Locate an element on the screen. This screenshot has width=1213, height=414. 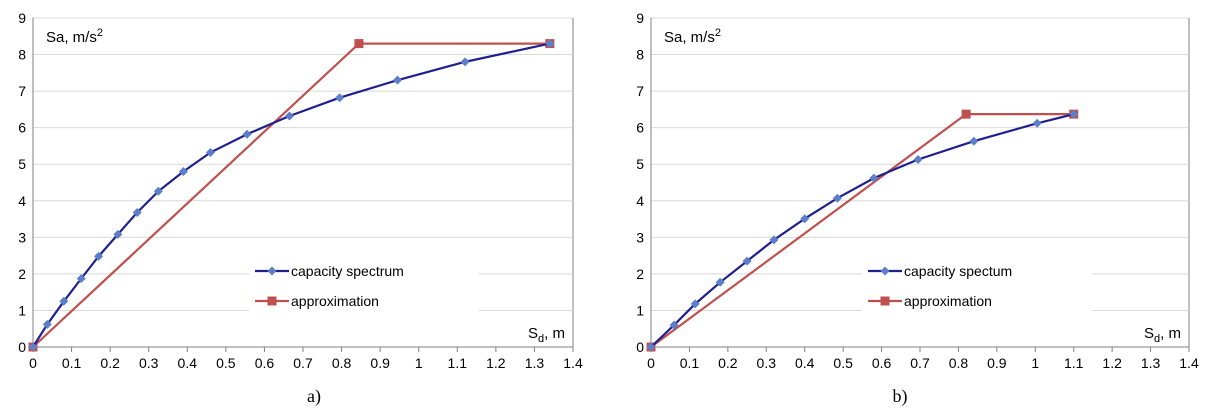
panel-label-b: b) is located at coordinates (900, 396).